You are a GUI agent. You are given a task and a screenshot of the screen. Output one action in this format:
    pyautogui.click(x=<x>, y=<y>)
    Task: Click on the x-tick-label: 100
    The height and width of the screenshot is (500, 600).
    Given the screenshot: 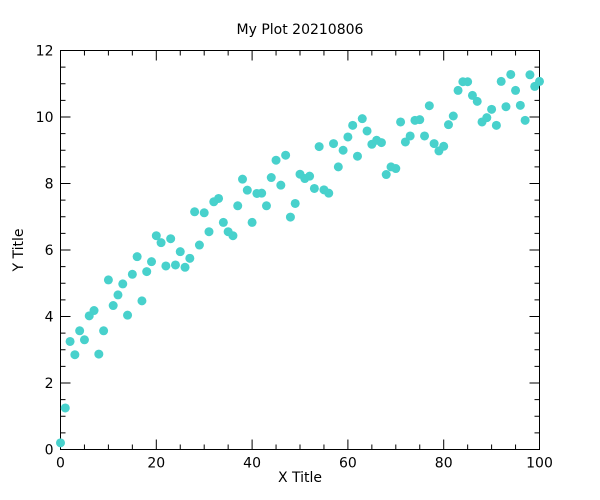 What is the action you would take?
    pyautogui.click(x=539, y=464)
    